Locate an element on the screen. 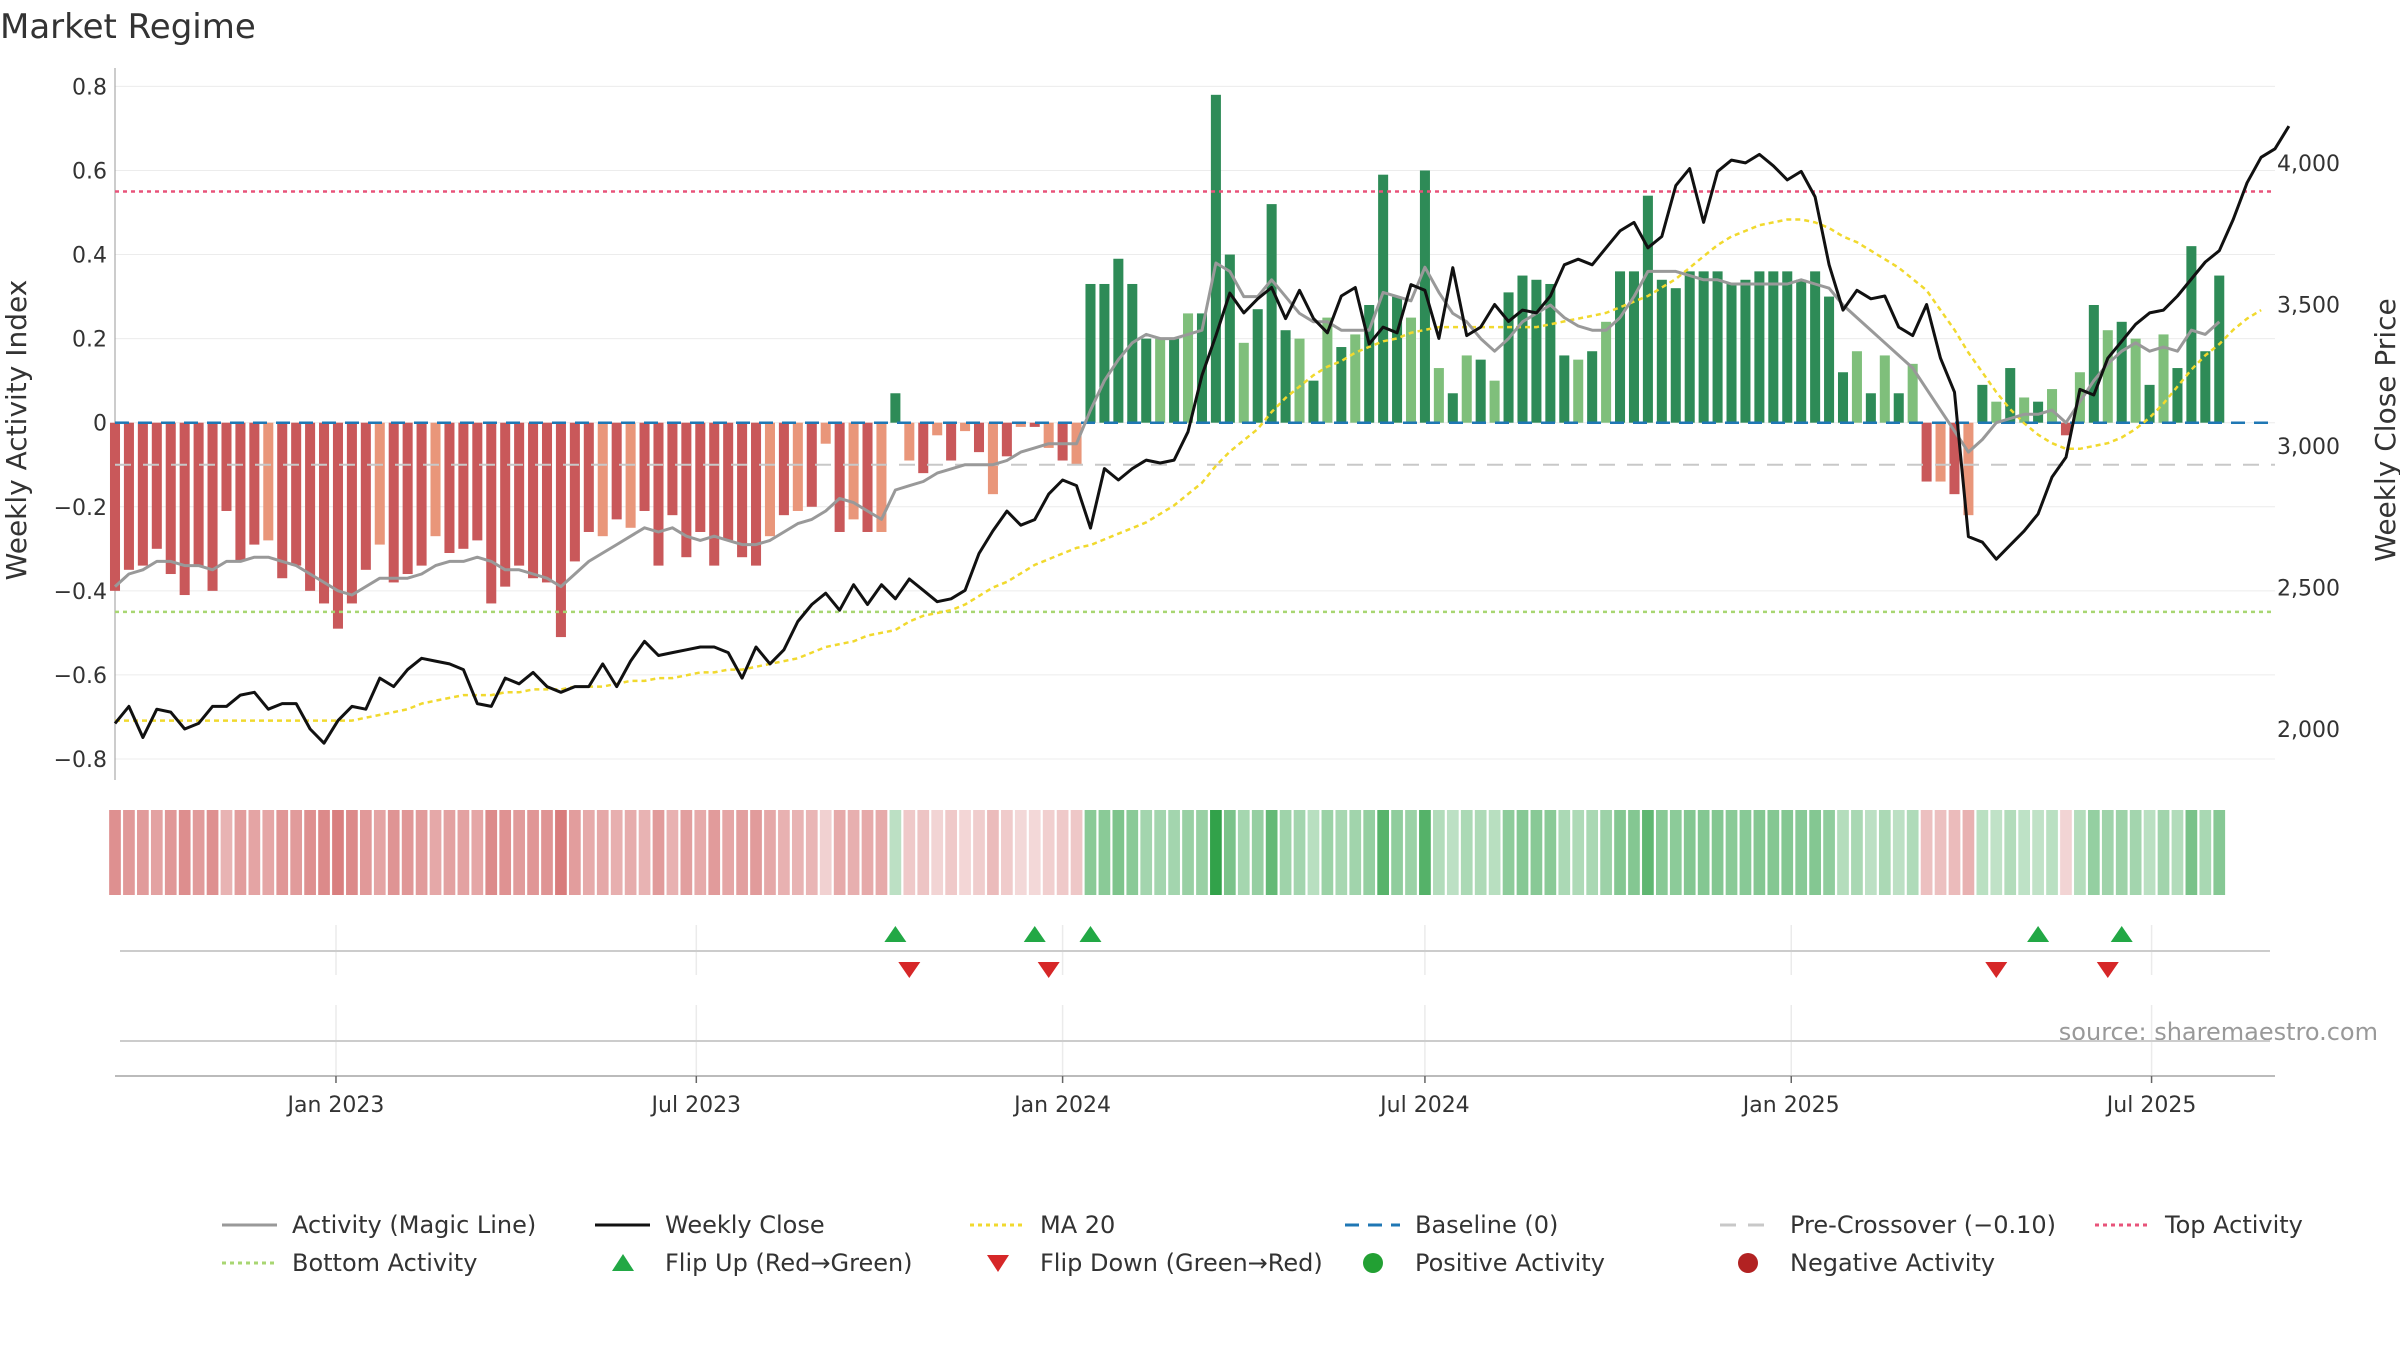  y-right-tick-label: 3,000 is located at coordinates (2308, 447).